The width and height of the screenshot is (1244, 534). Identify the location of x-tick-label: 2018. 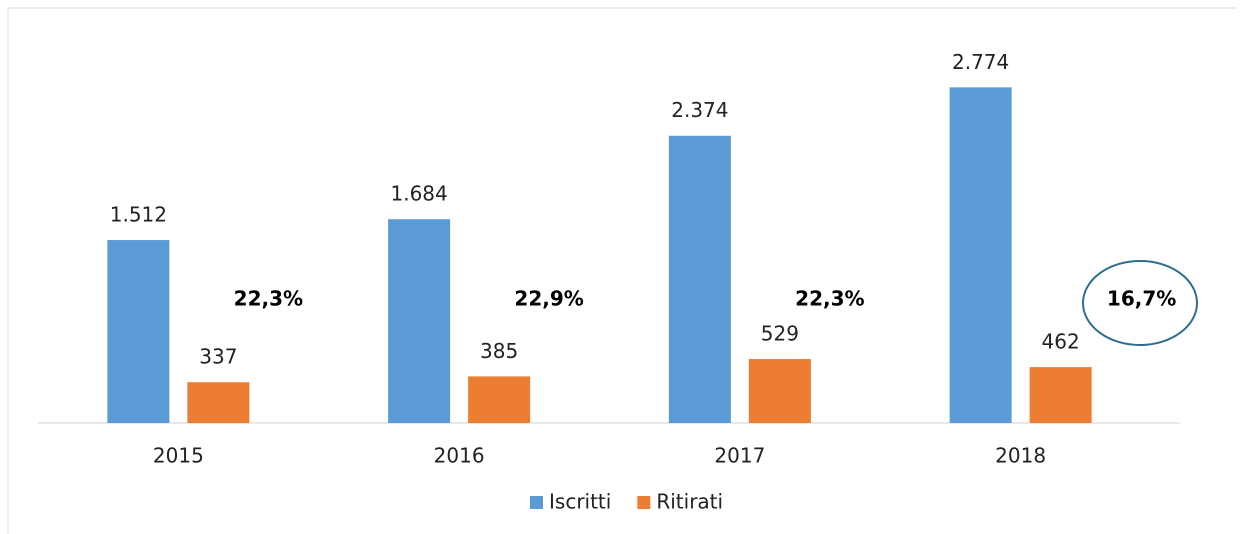
(1020, 456).